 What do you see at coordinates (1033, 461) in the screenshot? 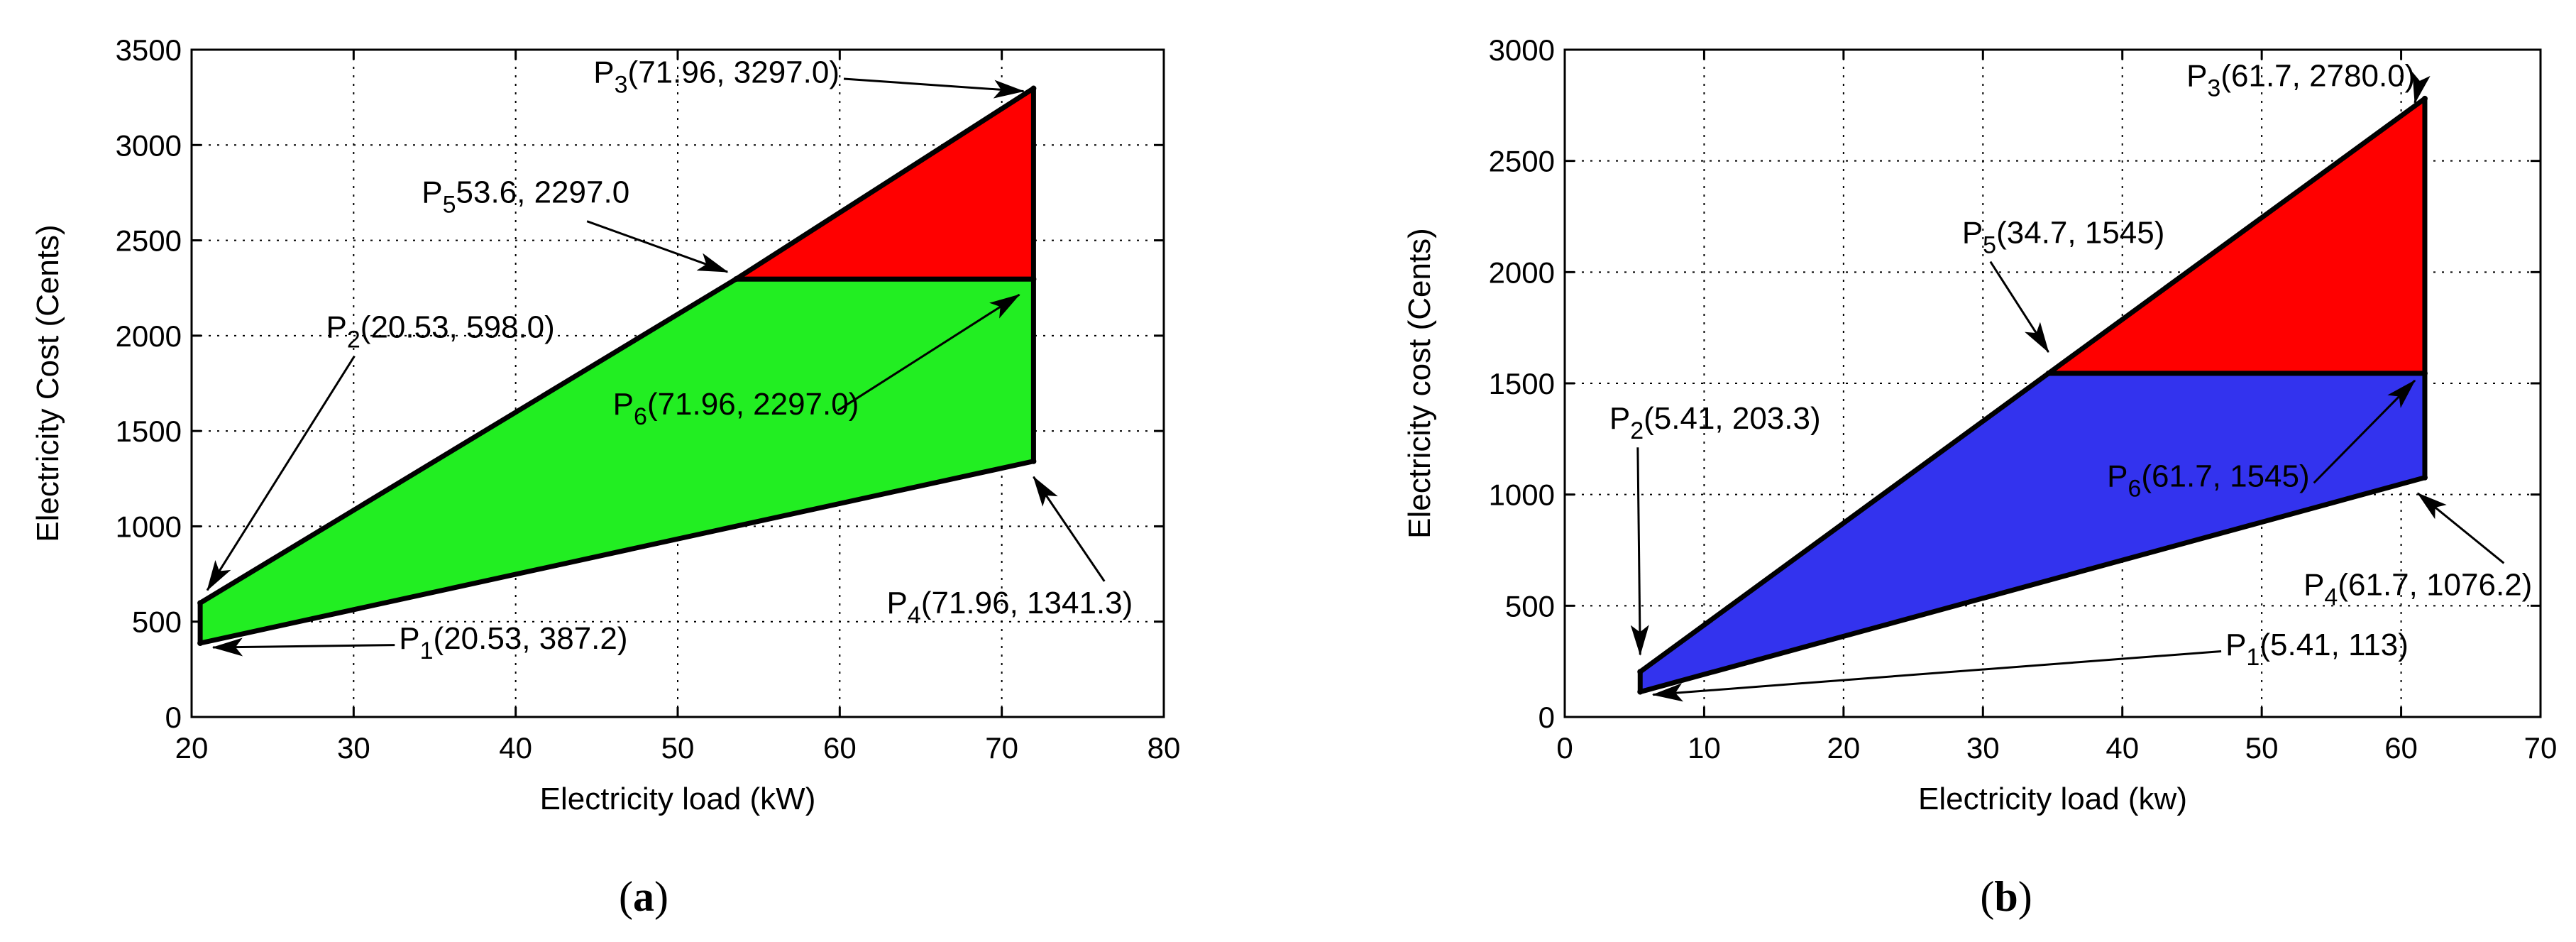
I see `data-point-p4` at bounding box center [1033, 461].